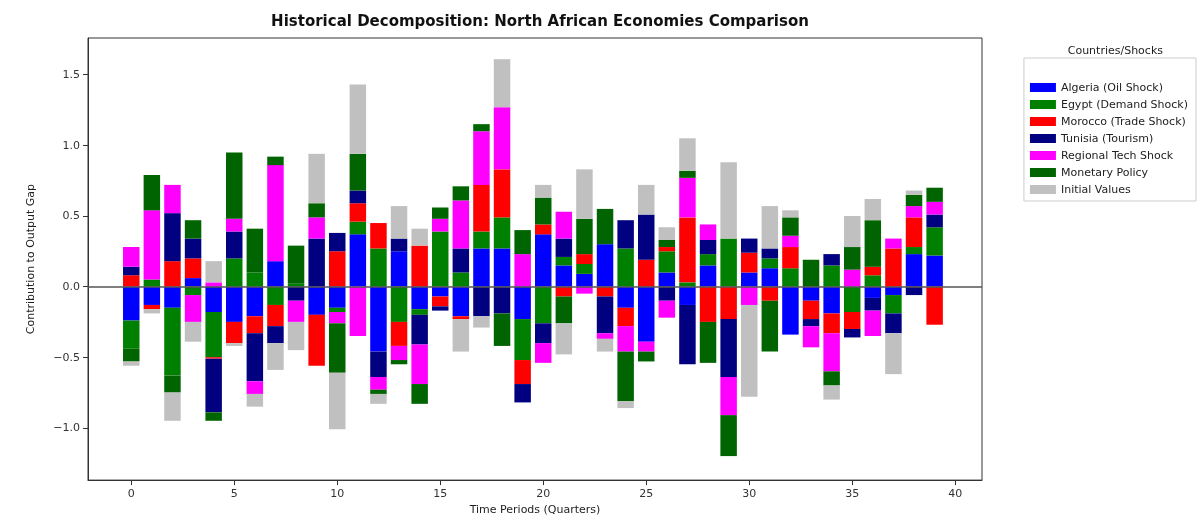 The image size is (1200, 520). Describe the element at coordinates (543, 494) in the screenshot. I see `x-tick-label: 20` at that location.